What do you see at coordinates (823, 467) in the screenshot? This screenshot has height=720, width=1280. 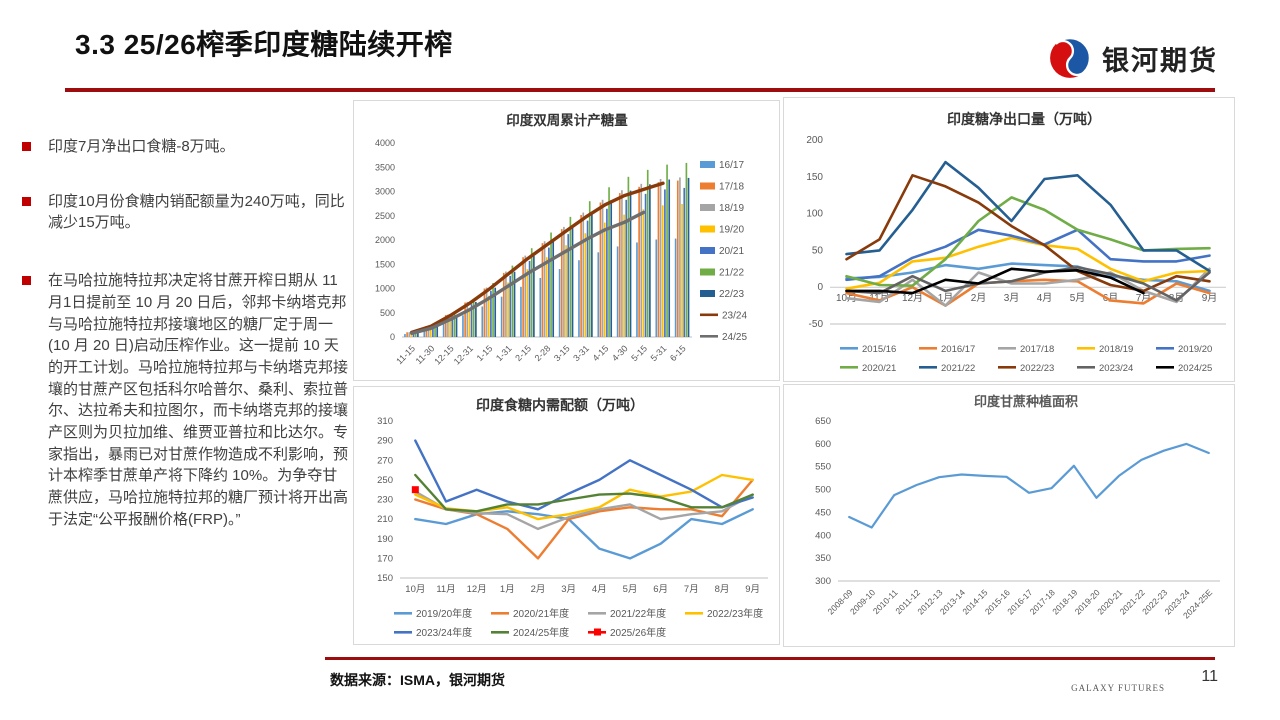 I see `svg-text: 550` at bounding box center [823, 467].